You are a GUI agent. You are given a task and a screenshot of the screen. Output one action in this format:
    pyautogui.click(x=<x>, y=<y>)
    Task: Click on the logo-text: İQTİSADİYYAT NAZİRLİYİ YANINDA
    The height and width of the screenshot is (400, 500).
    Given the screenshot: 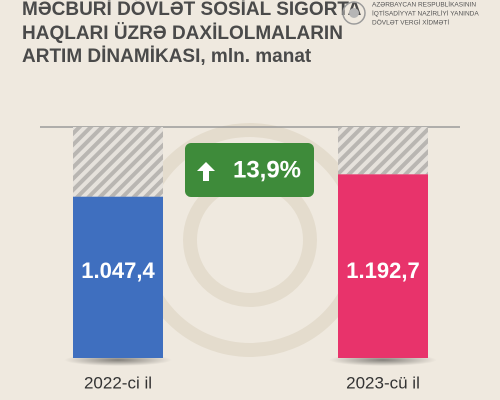 What is the action you would take?
    pyautogui.click(x=425, y=13)
    